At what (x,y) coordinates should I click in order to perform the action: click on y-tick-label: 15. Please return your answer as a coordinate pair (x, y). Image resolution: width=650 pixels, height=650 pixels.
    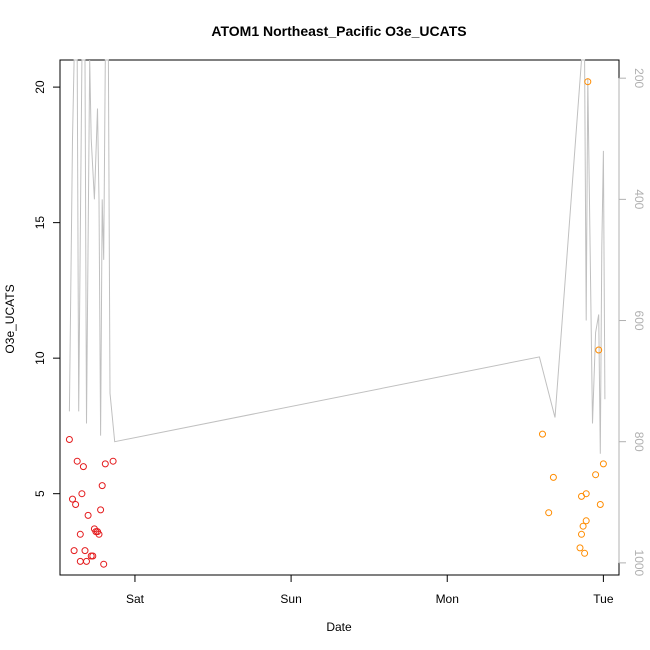
    Looking at the image, I should click on (40, 223).